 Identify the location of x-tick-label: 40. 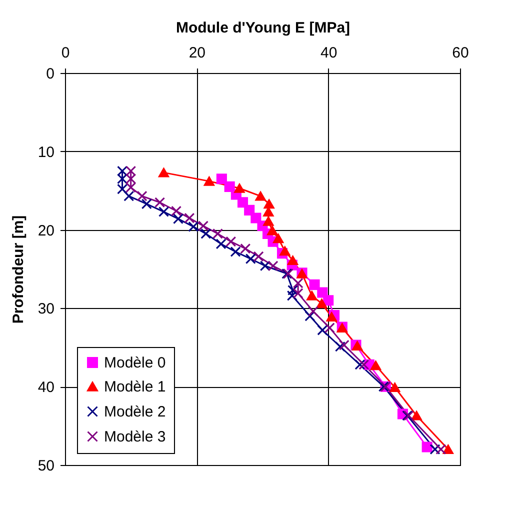
(329, 53).